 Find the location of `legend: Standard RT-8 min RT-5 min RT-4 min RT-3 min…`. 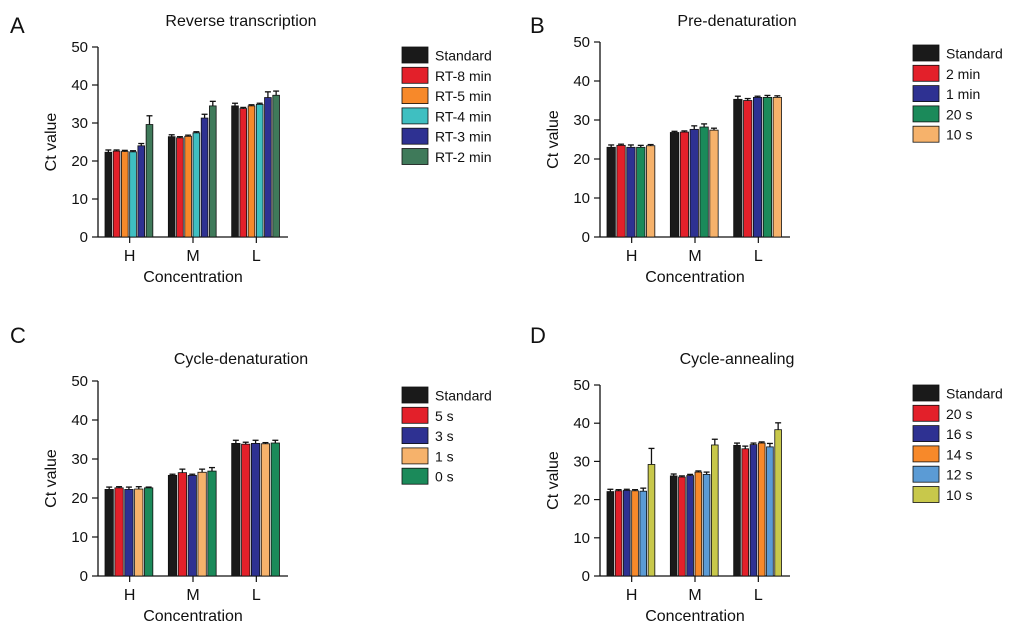

legend: Standard RT-8 min RT-5 min RT-4 min RT-3 min… is located at coordinates (446, 105).